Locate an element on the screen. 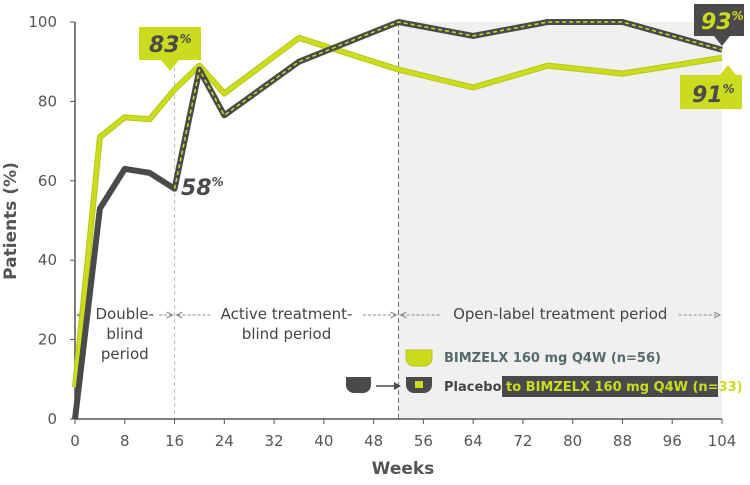 The image size is (750, 485). x-tick-label: 104 is located at coordinates (722, 441).